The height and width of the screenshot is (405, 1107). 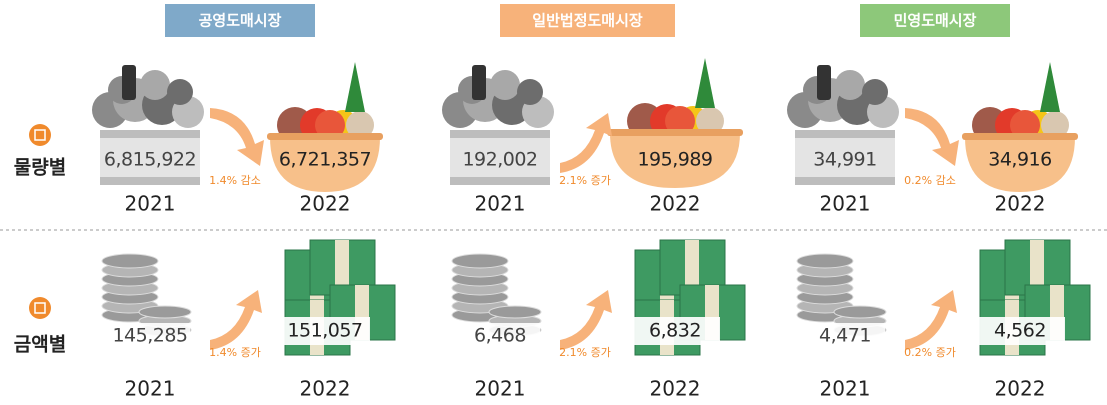 I want to click on column-header: 공영도매시장, so click(x=240, y=21).